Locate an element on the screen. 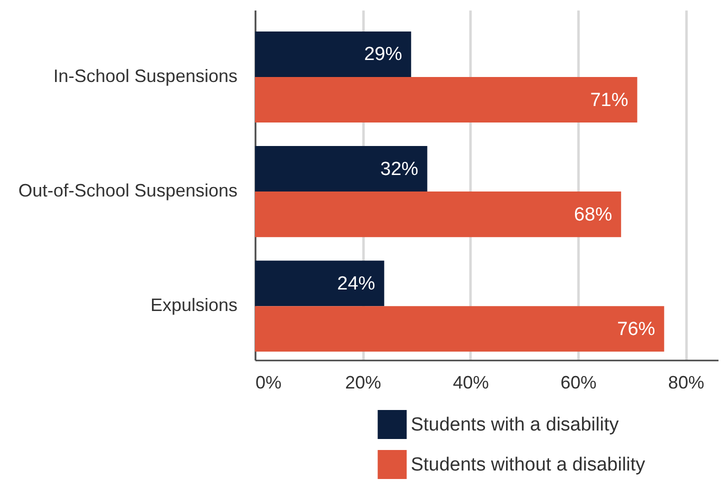 This screenshot has height=485, width=728. data-label: 29% is located at coordinates (383, 55).